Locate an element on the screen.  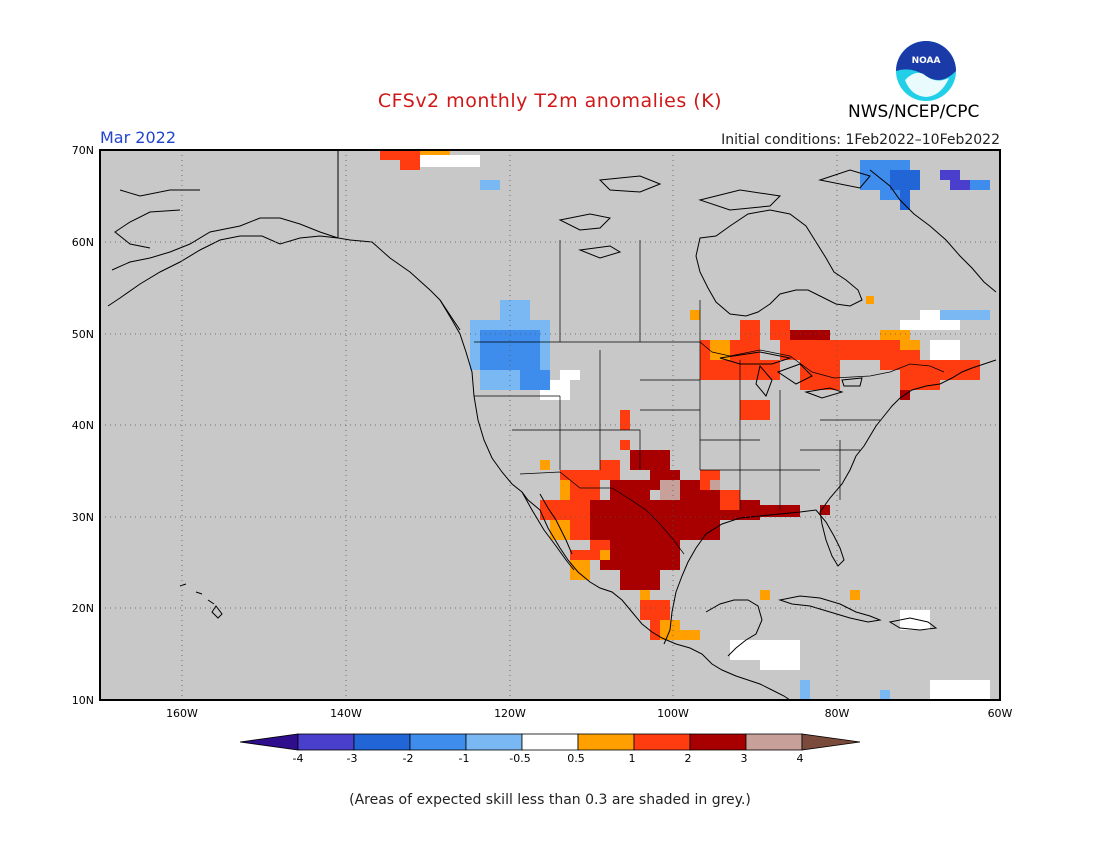
agency-label: NWS/NCEP/CPC is located at coordinates (914, 112).